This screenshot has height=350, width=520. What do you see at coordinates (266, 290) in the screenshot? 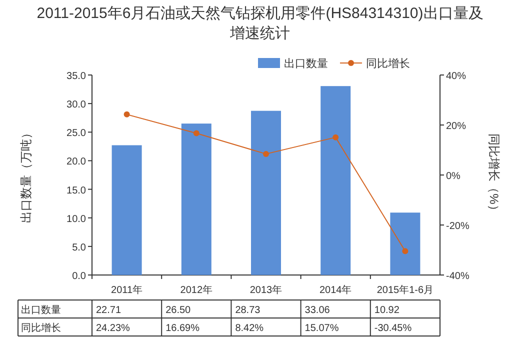
I see `x-tick-label: 2013年` at bounding box center [266, 290].